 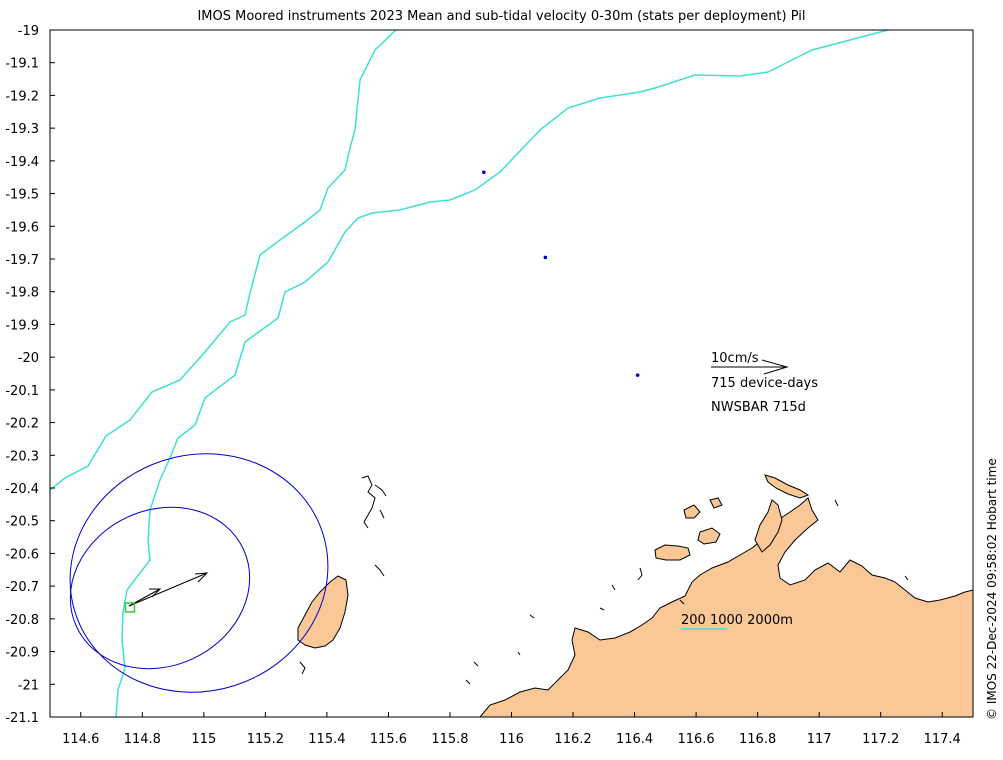 What do you see at coordinates (787, 486) in the screenshot?
I see `island-elongated` at bounding box center [787, 486].